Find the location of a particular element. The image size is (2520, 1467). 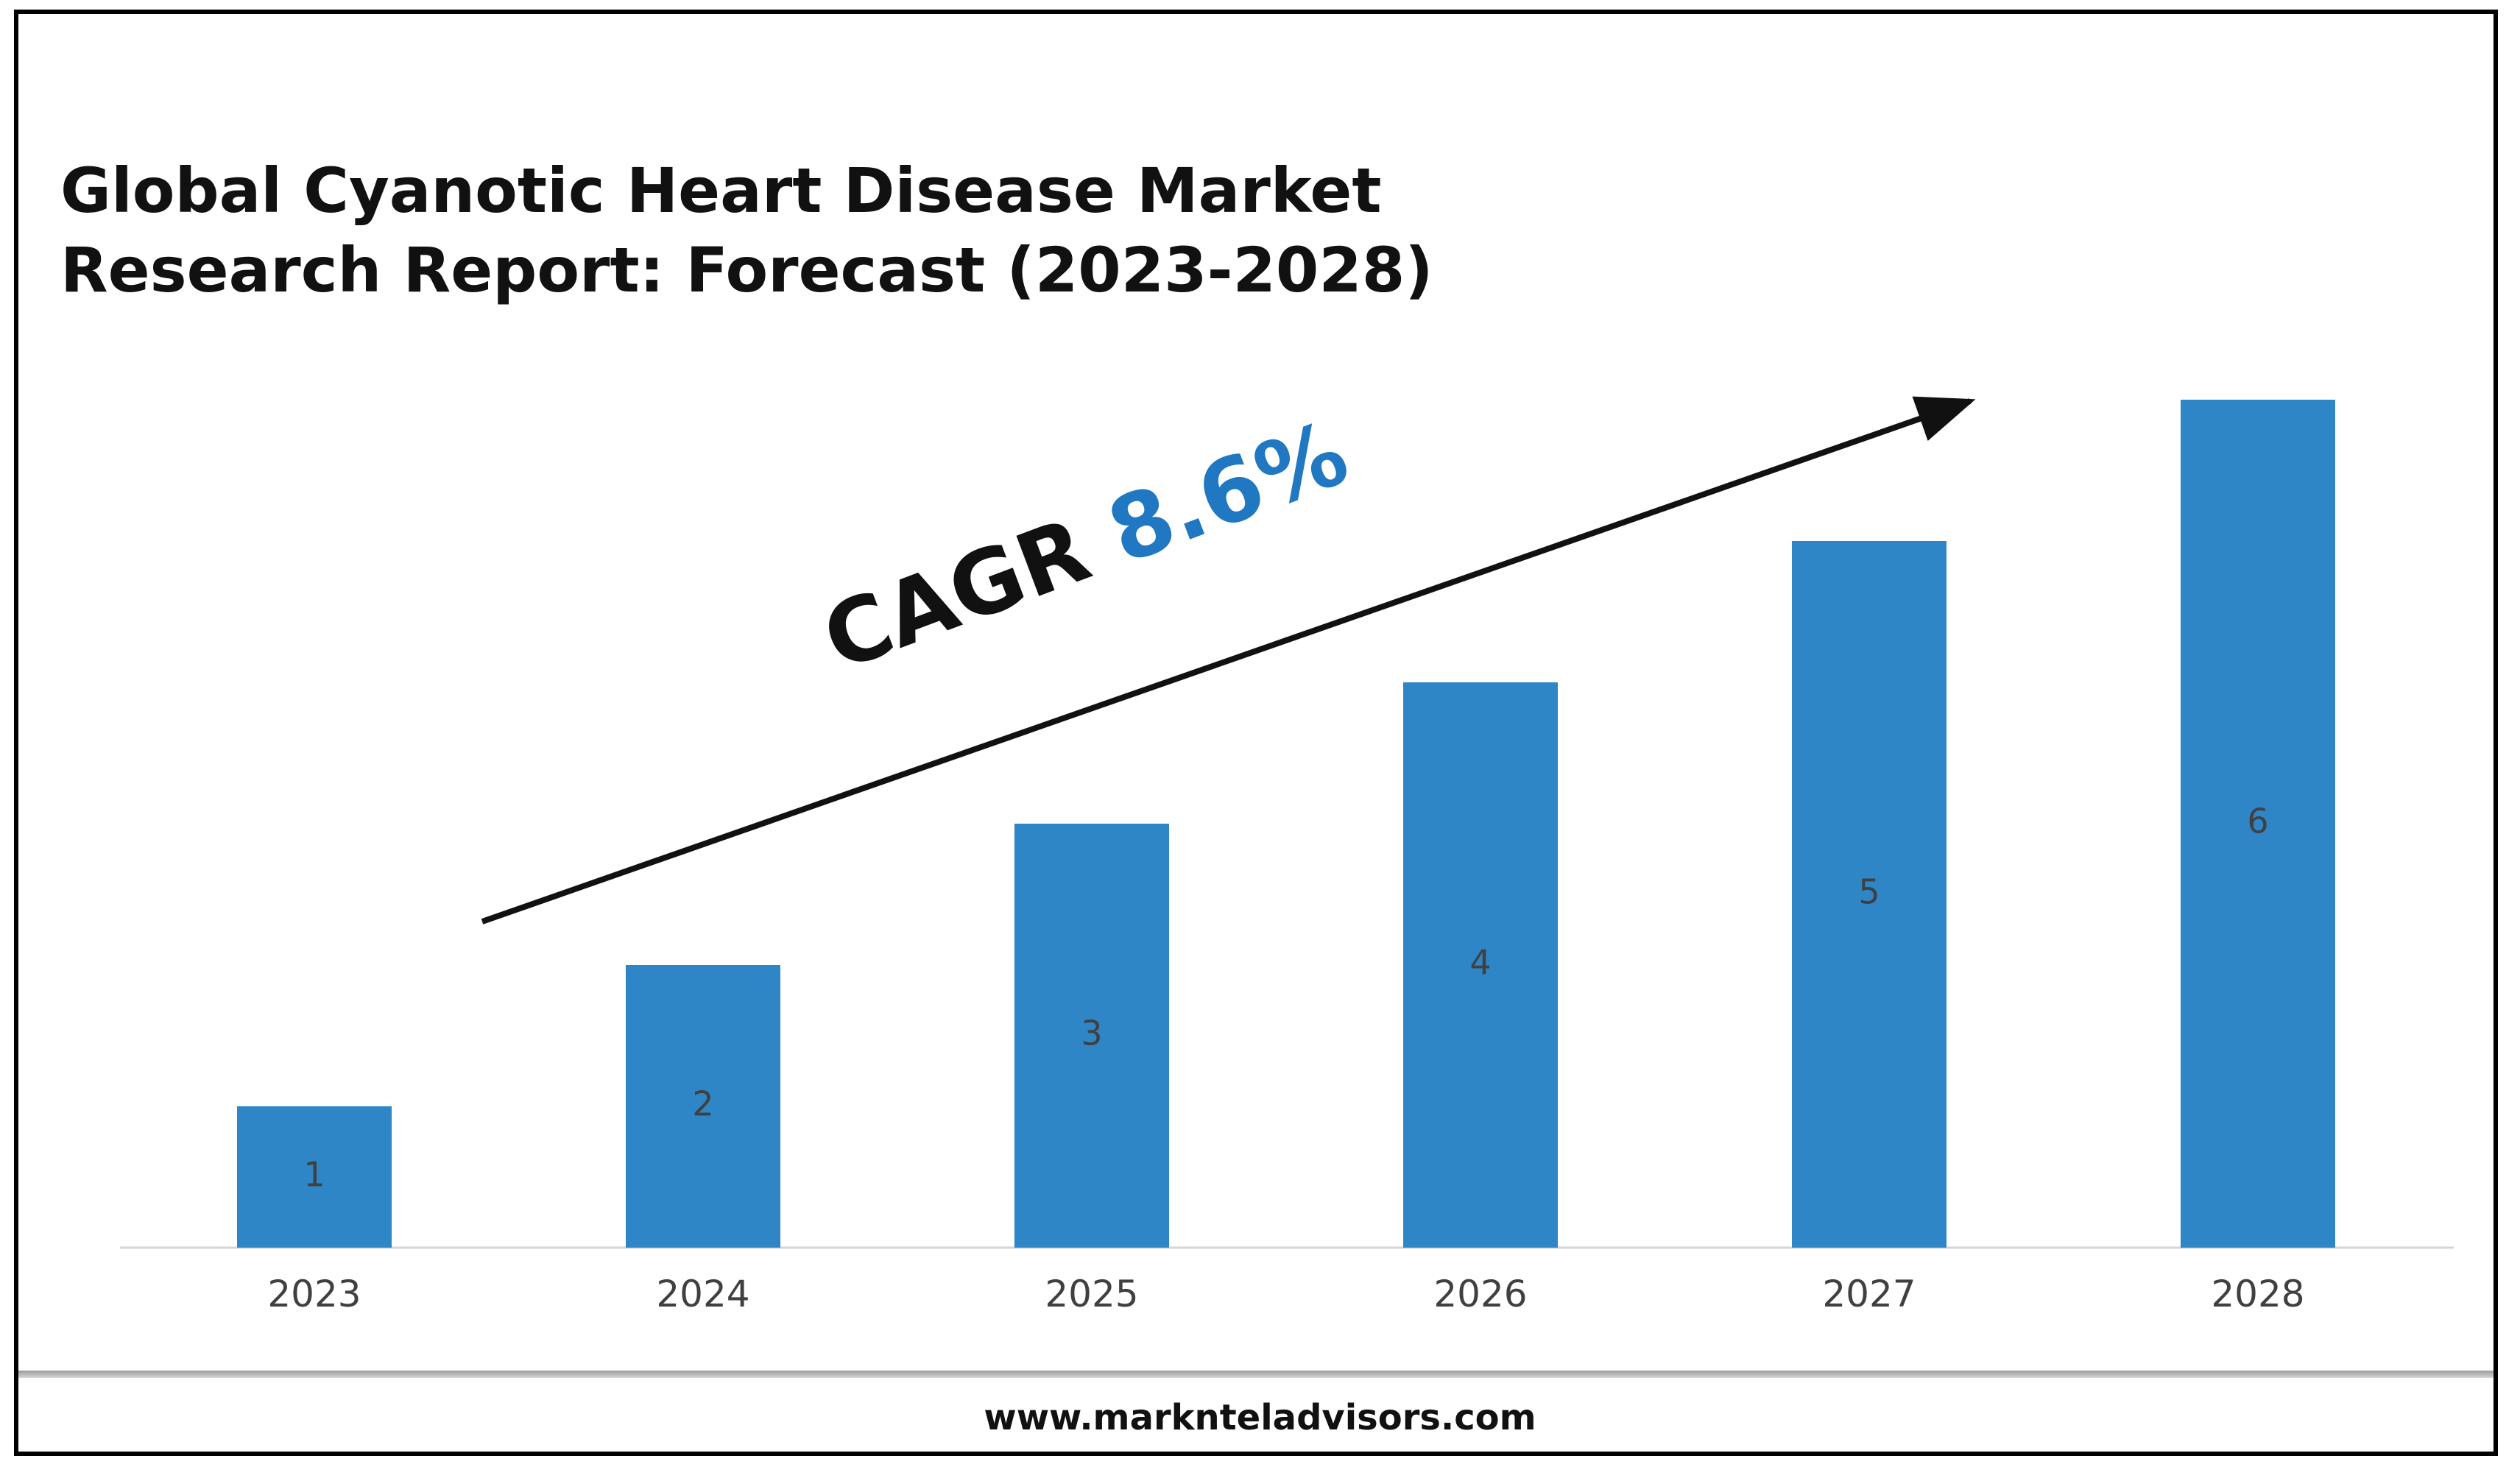

bar-2025 is located at coordinates (1091, 1036).